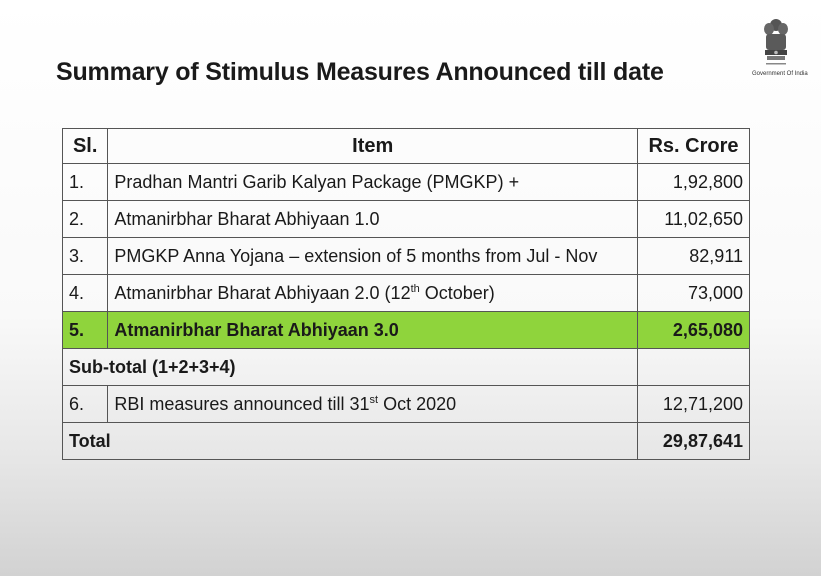 The height and width of the screenshot is (576, 821). I want to click on subtotal-row: Sub-total (1+2+3+4), so click(405, 367).